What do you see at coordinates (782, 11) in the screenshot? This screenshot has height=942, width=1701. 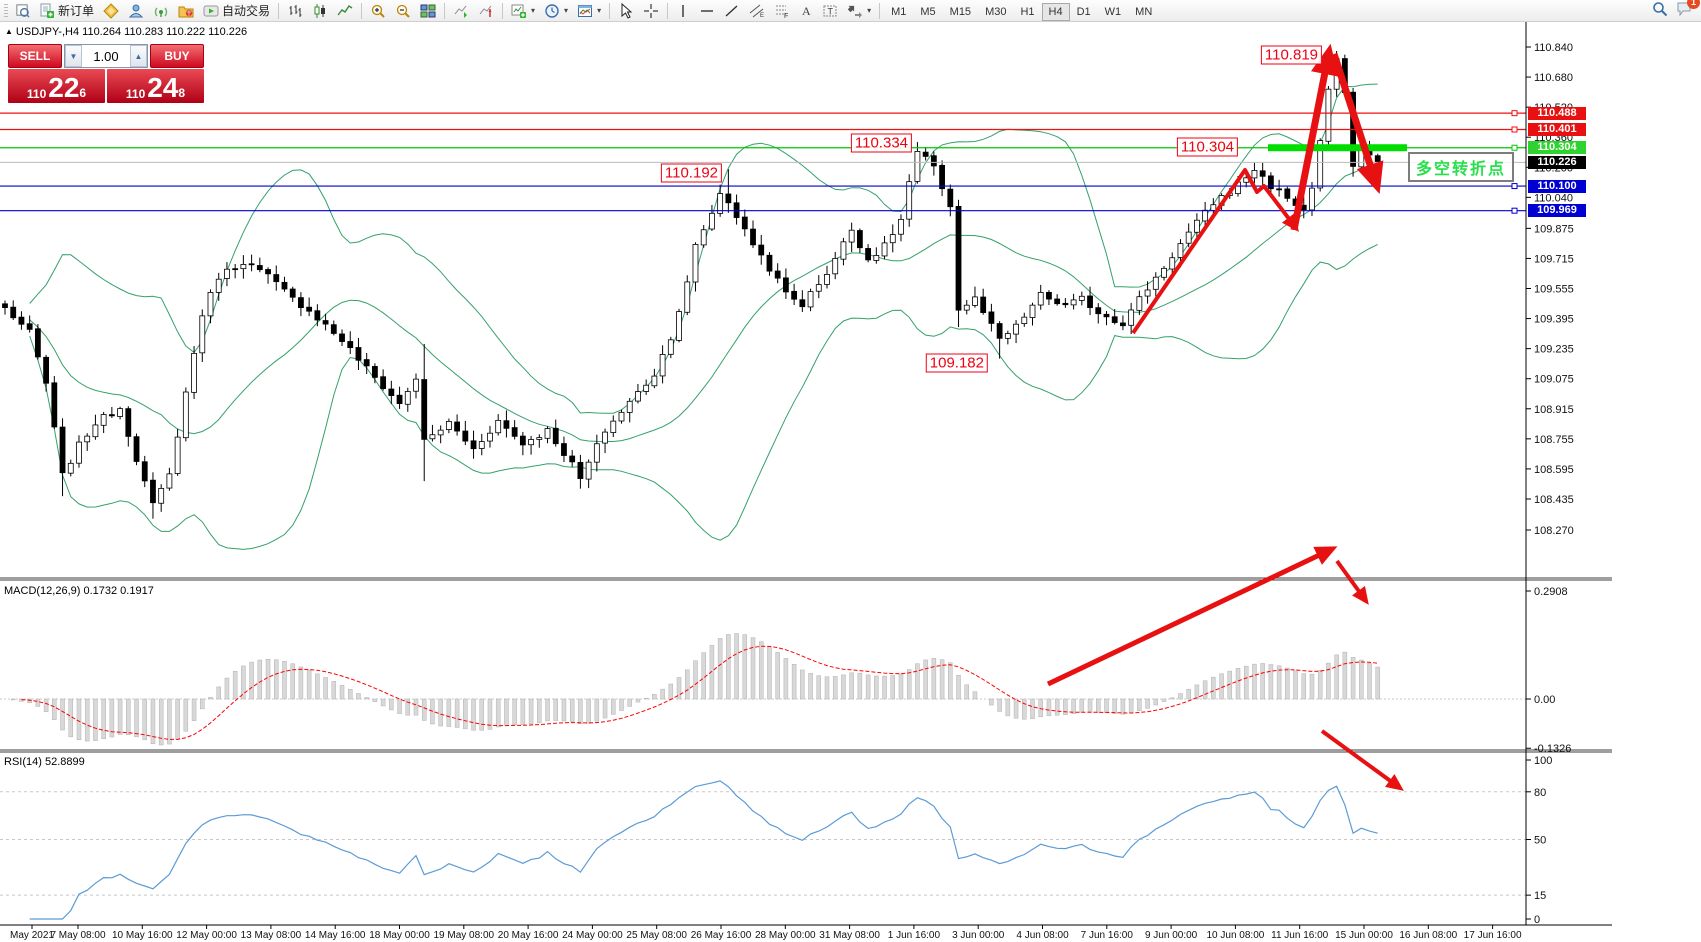 I see `fibonacci-tool: F` at bounding box center [782, 11].